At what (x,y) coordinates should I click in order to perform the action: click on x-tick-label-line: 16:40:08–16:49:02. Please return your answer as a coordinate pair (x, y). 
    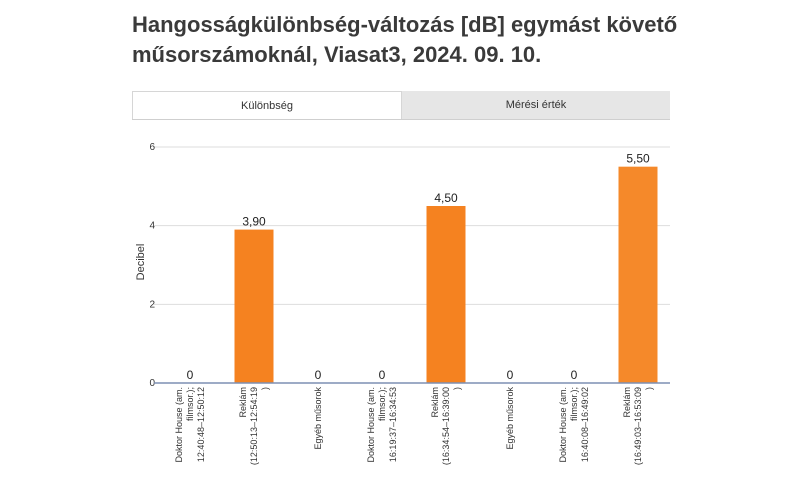
    Looking at the image, I should click on (585, 424).